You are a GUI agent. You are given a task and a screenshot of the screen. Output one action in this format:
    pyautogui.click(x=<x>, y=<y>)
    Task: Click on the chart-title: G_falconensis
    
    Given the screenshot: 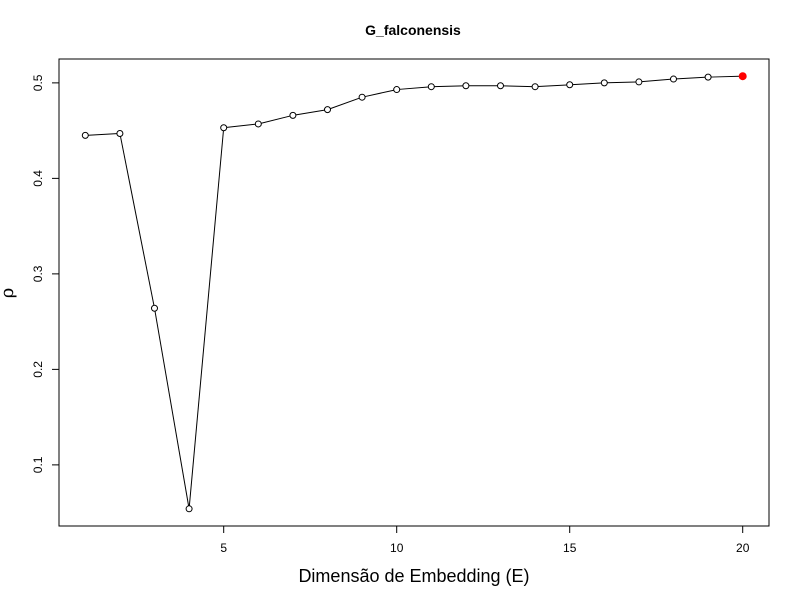 What is the action you would take?
    pyautogui.click(x=413, y=30)
    